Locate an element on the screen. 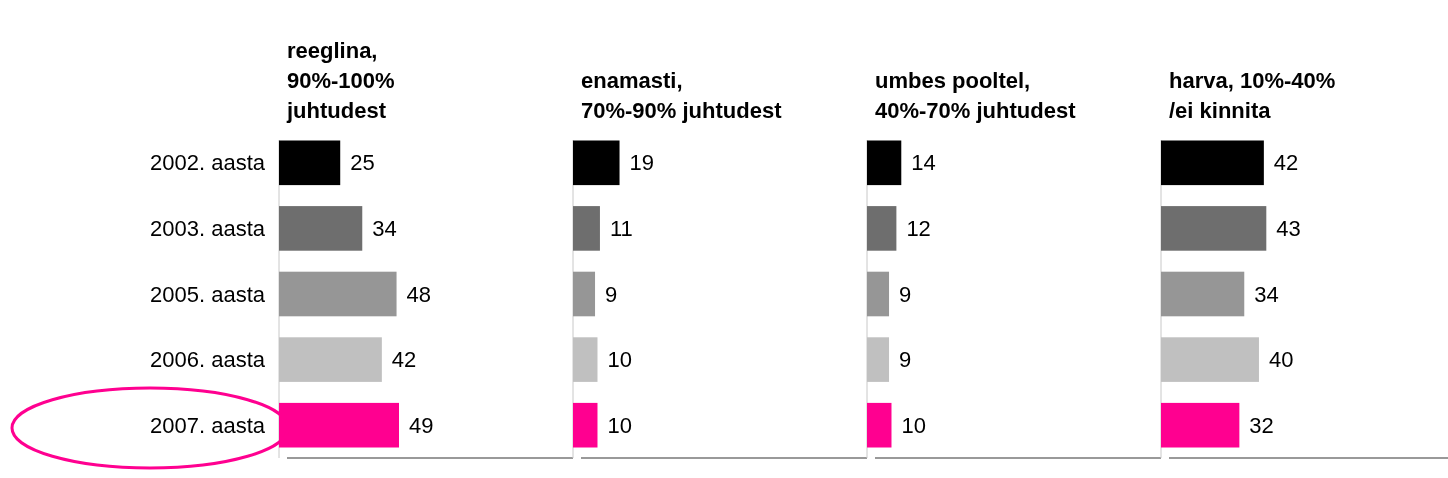 This screenshot has height=478, width=1448. data-label: 12 is located at coordinates (918, 228).